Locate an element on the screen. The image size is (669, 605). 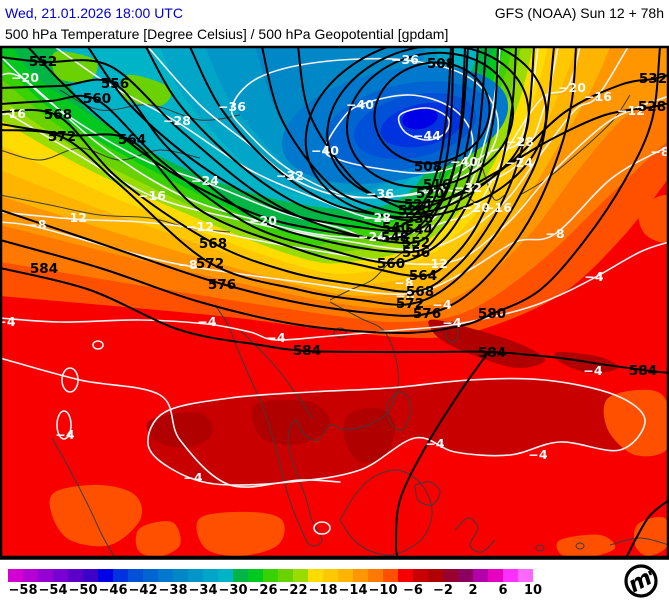
model-forecast-hour: GFS (NOAA) Sun 12 + 78h is located at coordinates (579, 13).